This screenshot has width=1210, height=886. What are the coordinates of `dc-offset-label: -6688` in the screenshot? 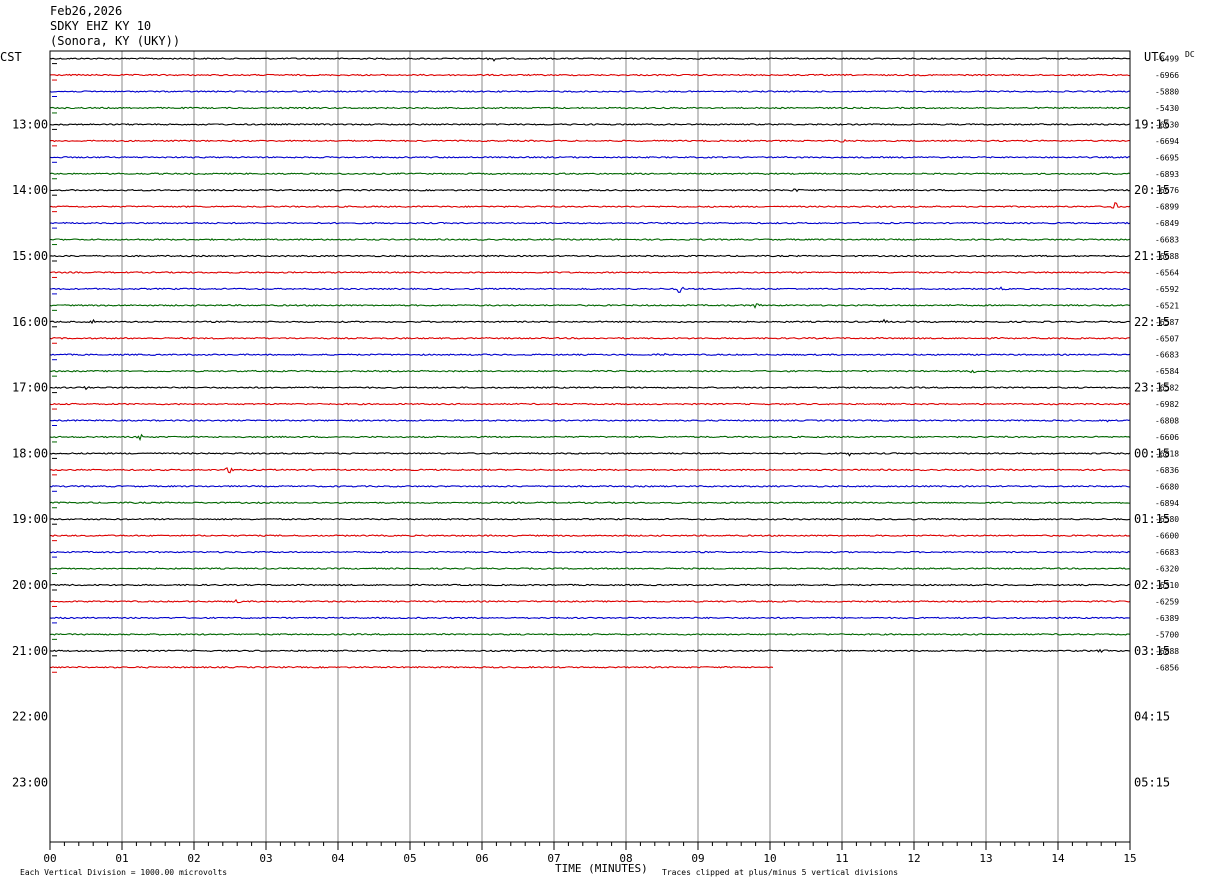 It's located at (1167, 256).